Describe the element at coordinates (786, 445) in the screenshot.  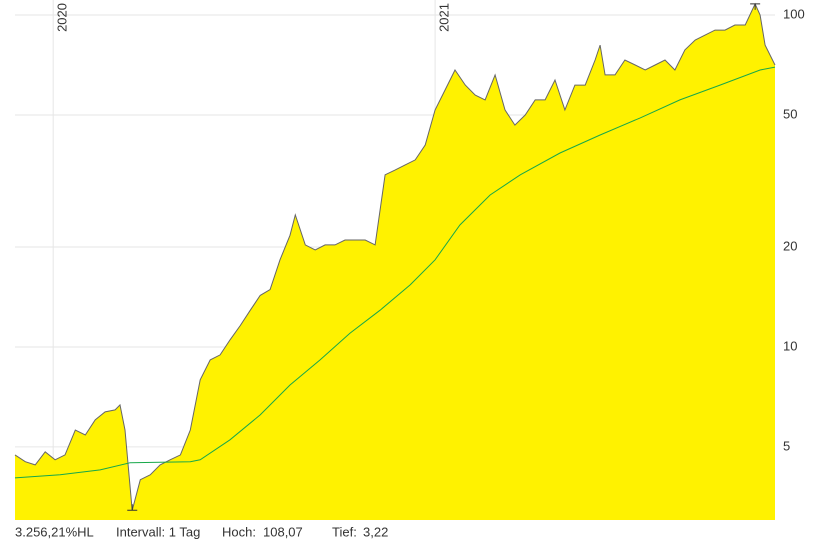
I see `y-tick-label: 5` at that location.